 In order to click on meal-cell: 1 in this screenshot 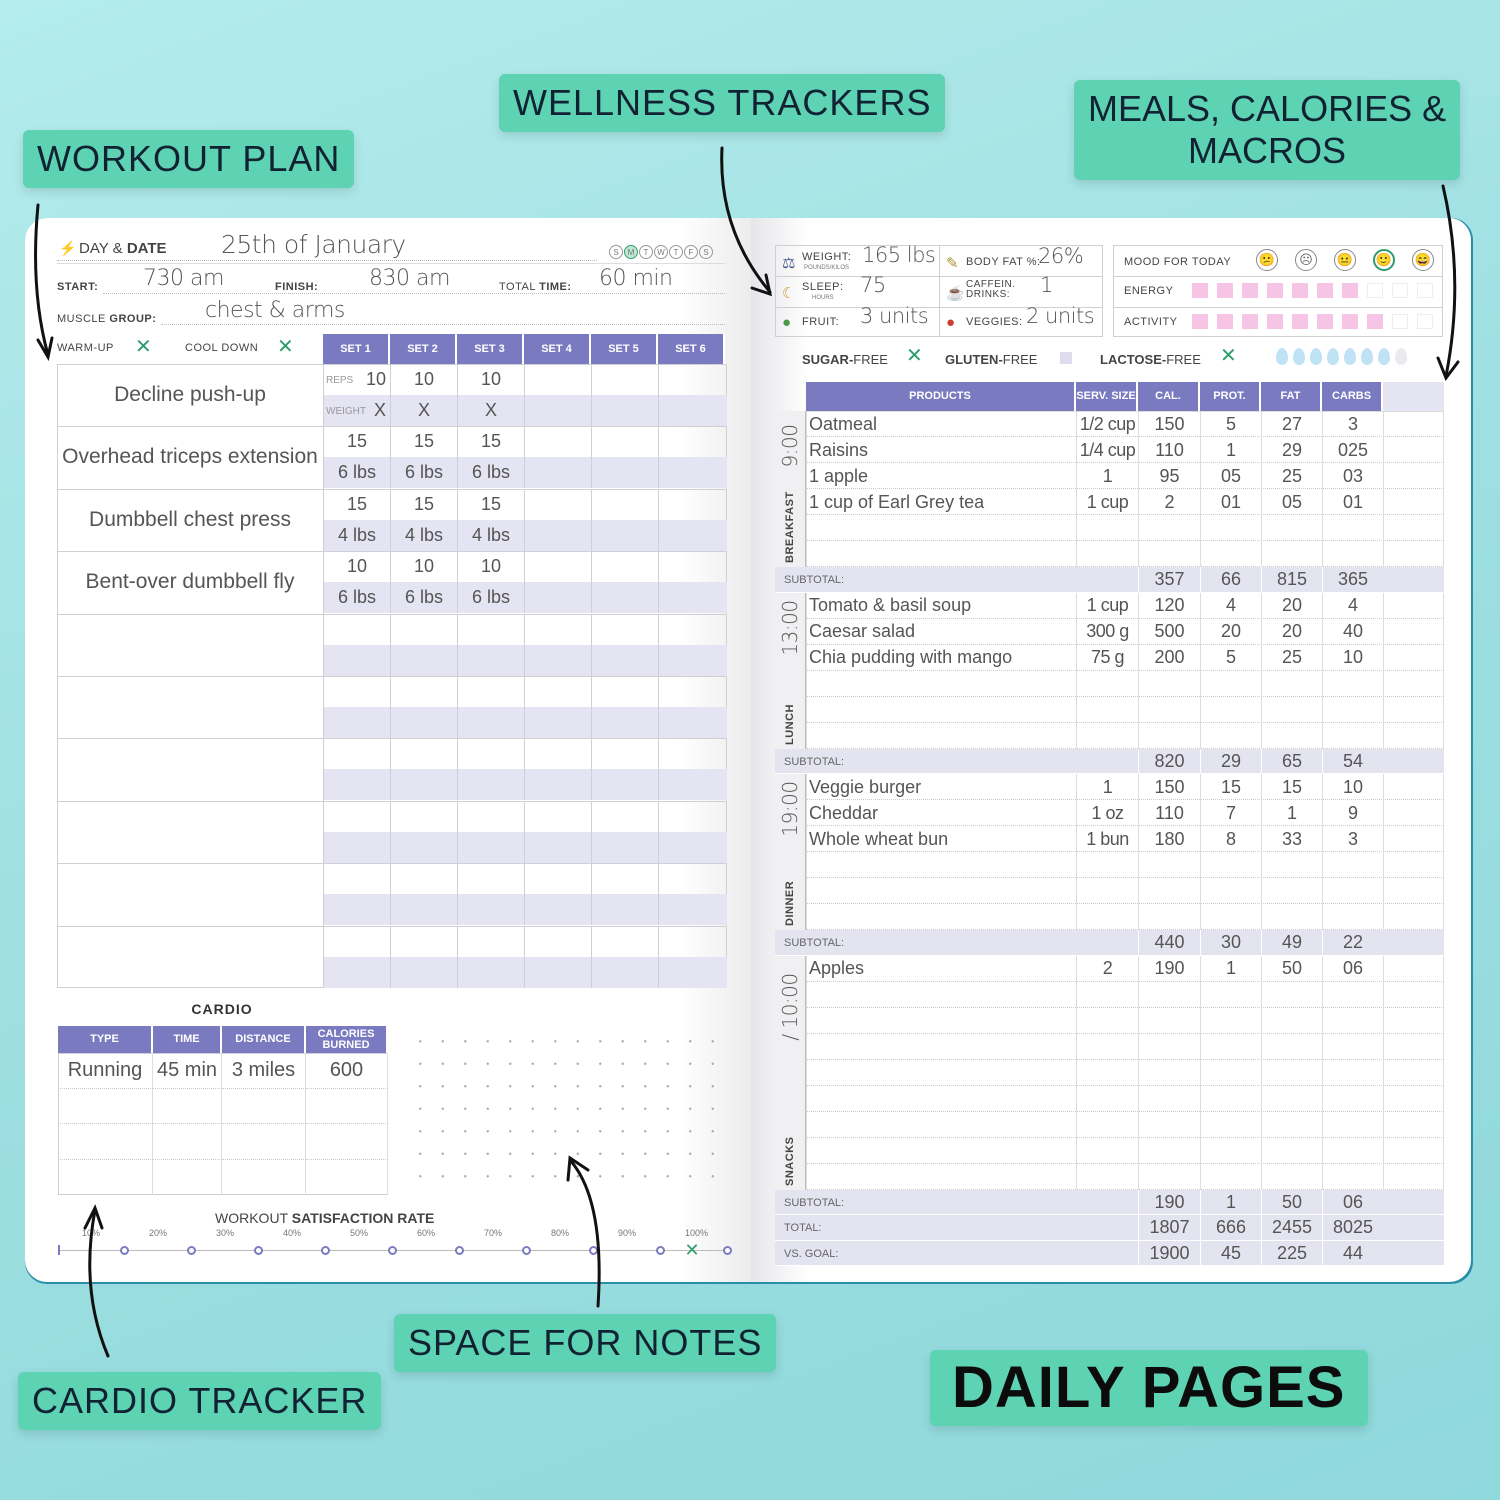, I will do `click(1107, 476)`.